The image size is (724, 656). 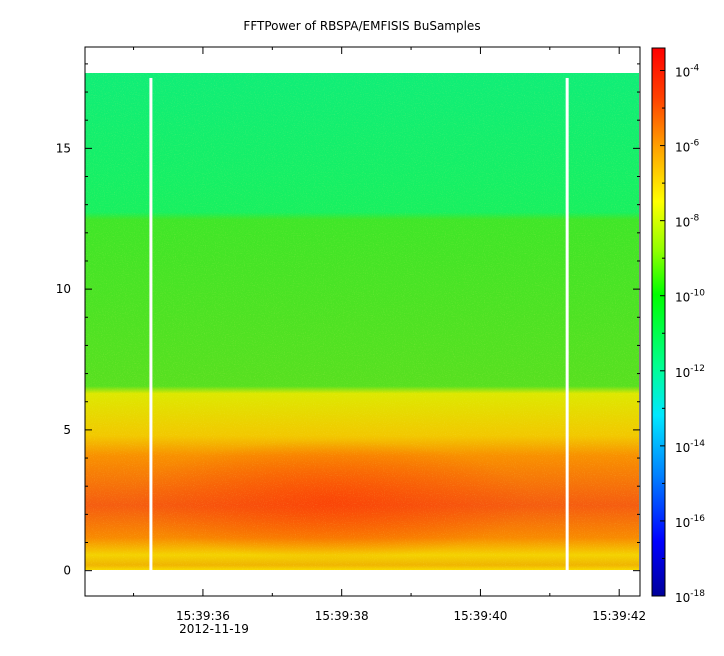 I want to click on x-tick-label: 15:39:36, so click(x=203, y=616).